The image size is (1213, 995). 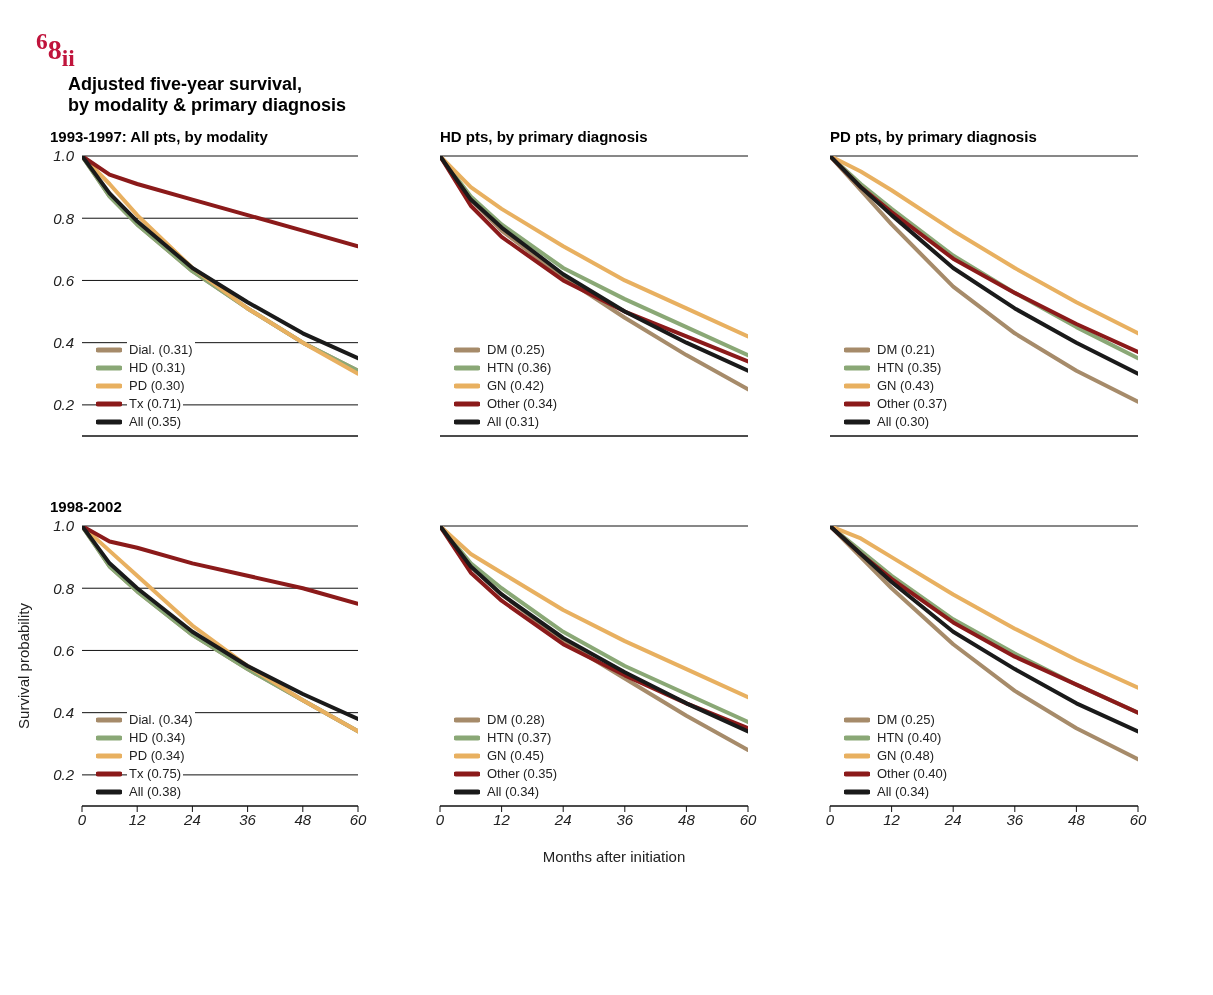 I want to click on legend-label: All (0.30), so click(x=903, y=422).